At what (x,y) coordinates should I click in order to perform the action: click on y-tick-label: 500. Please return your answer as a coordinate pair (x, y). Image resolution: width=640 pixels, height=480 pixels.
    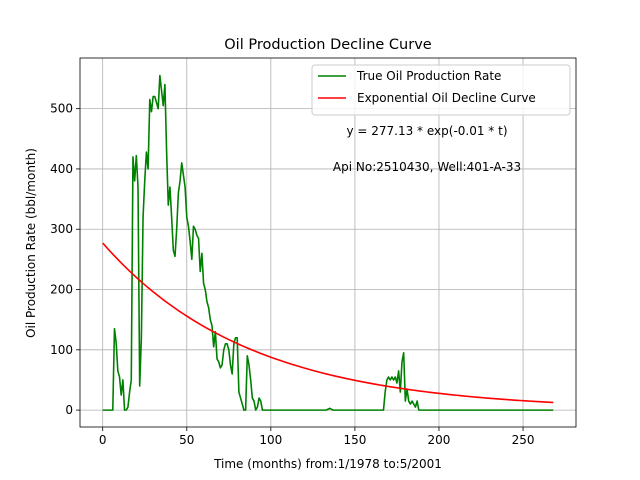
    Looking at the image, I should click on (61, 109).